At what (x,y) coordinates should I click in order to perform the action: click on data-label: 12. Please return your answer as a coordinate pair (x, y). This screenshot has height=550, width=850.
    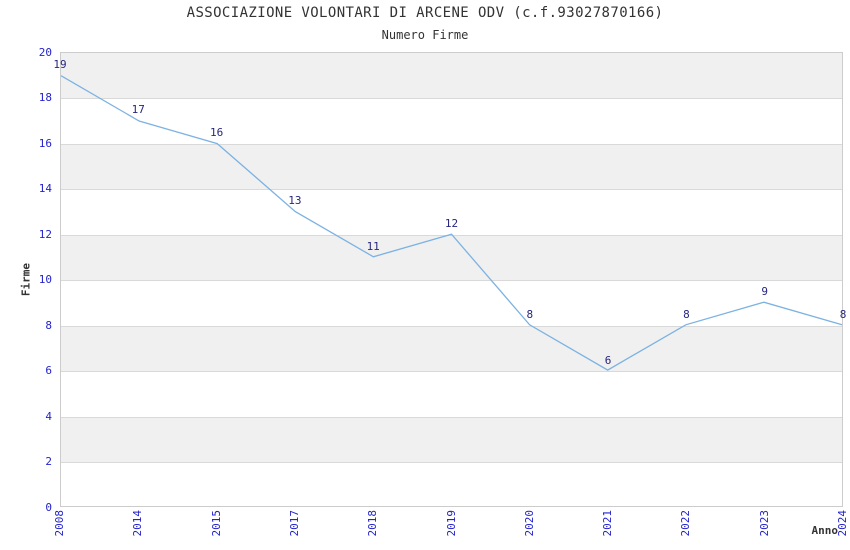
    Looking at the image, I should click on (451, 223).